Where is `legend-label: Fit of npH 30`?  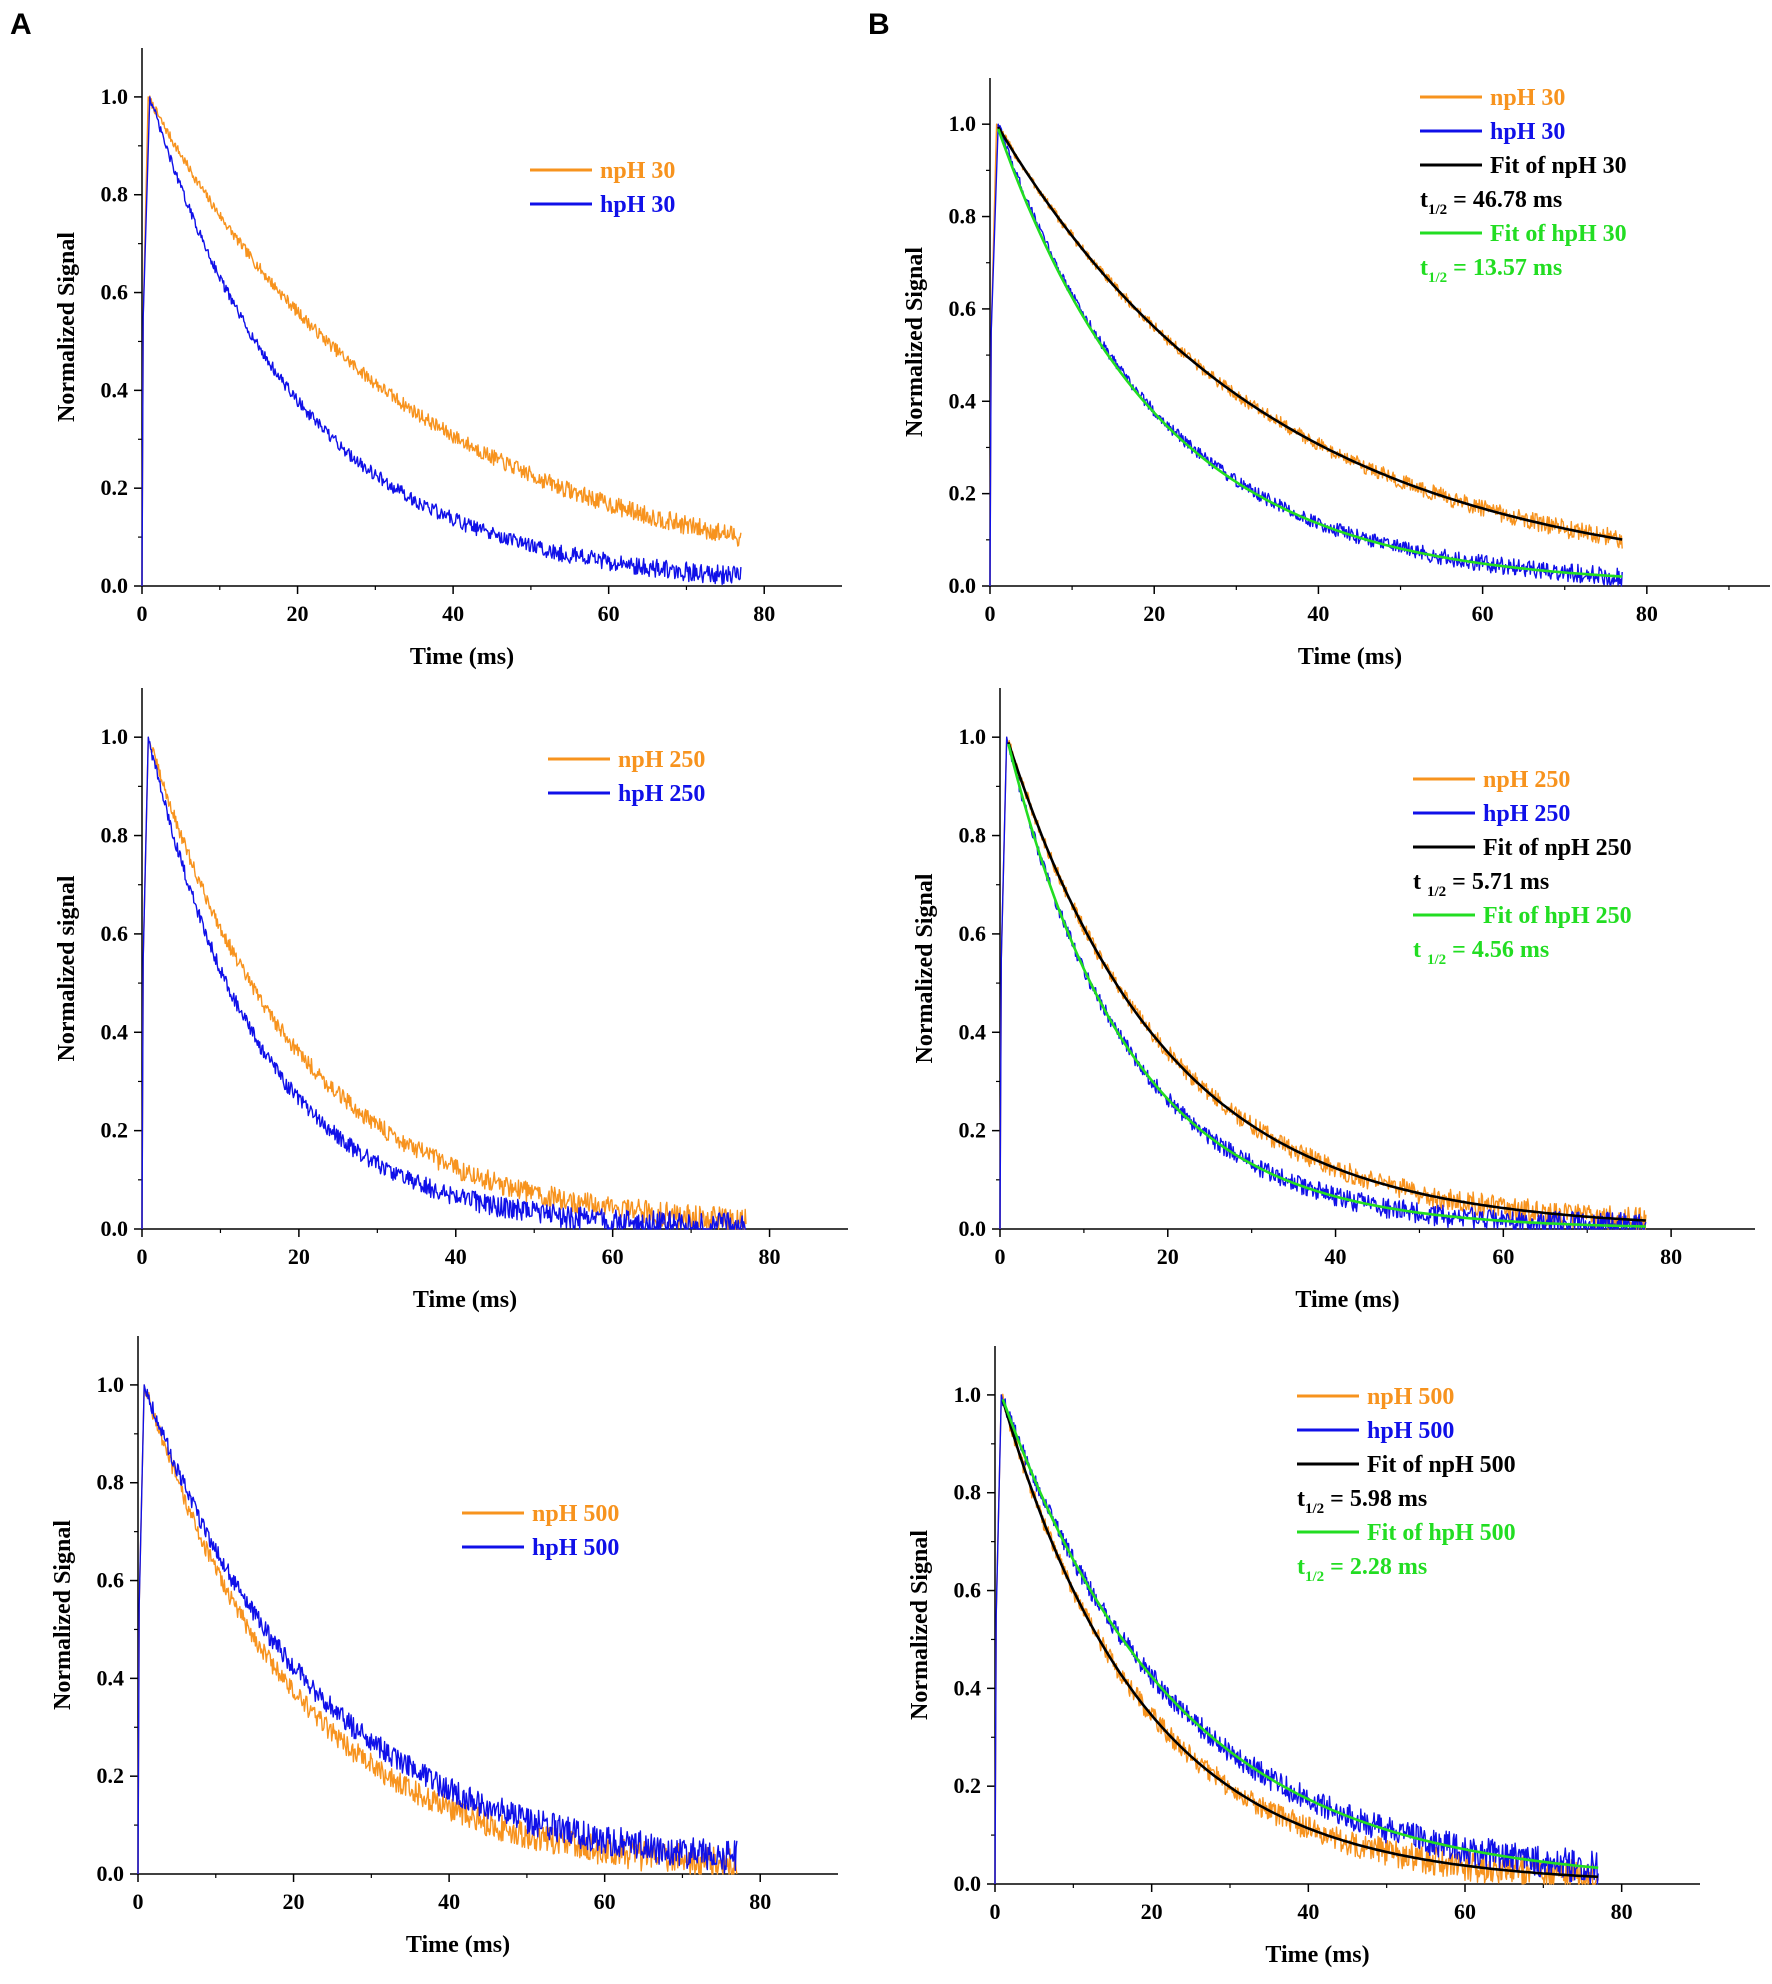 legend-label: Fit of npH 30 is located at coordinates (1558, 166).